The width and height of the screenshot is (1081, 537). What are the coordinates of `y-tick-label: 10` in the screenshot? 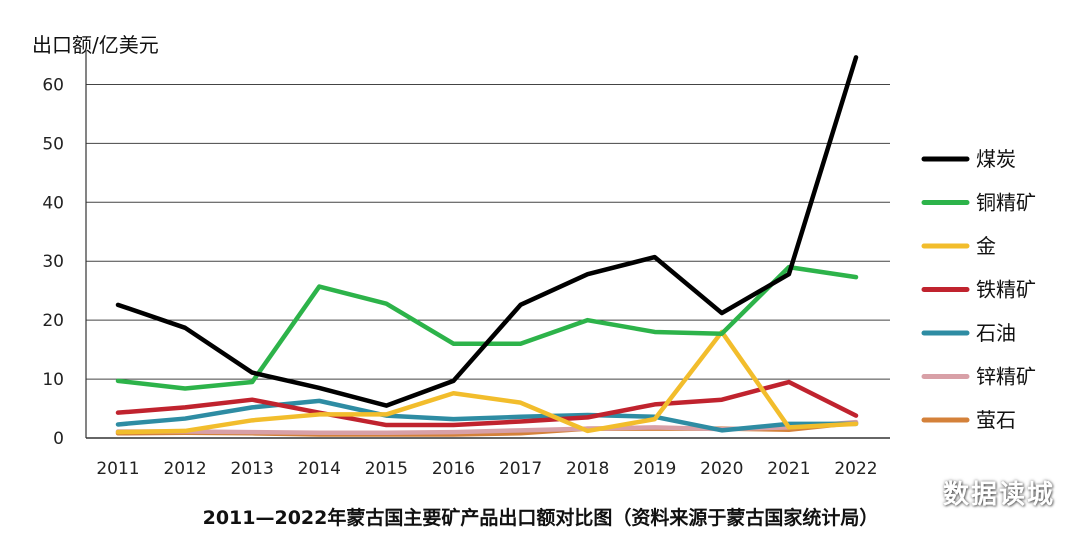 It's located at (53, 380).